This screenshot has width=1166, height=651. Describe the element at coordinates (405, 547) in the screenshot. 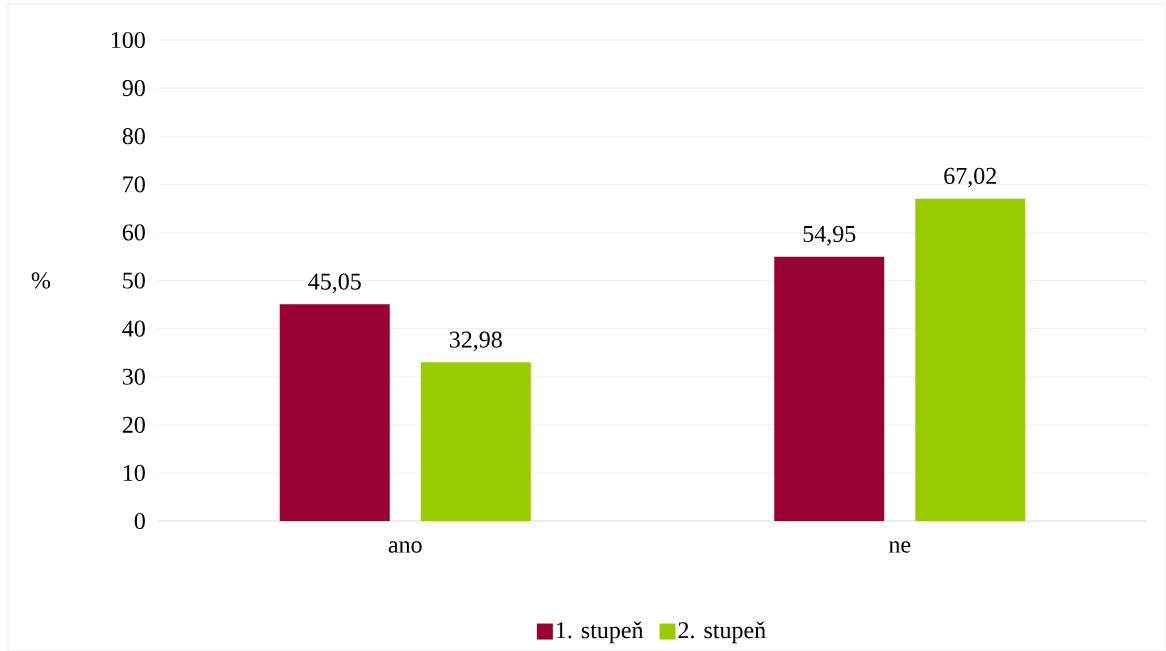

I see `x-tick-label: ano` at that location.